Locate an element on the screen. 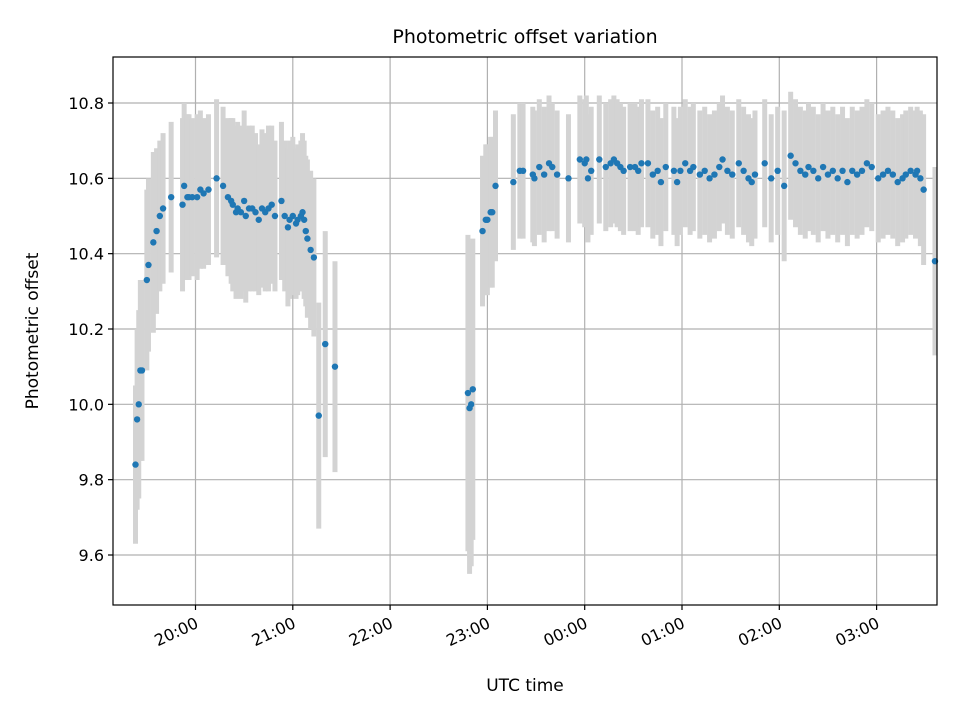 This screenshot has width=960, height=720. y-tick-label: 10.4 is located at coordinates (86, 254).